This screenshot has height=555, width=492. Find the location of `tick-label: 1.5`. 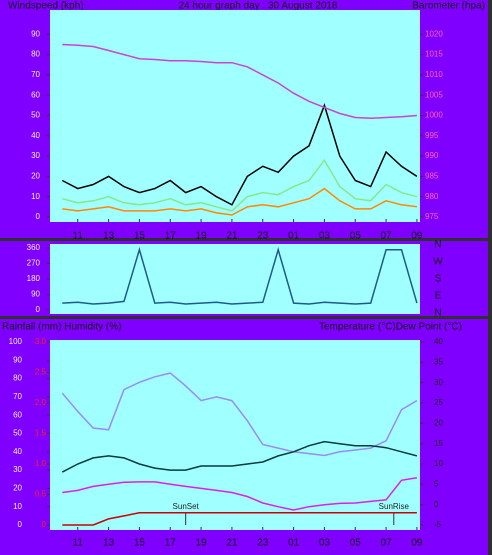

tick-label: 1.5 is located at coordinates (41, 433).